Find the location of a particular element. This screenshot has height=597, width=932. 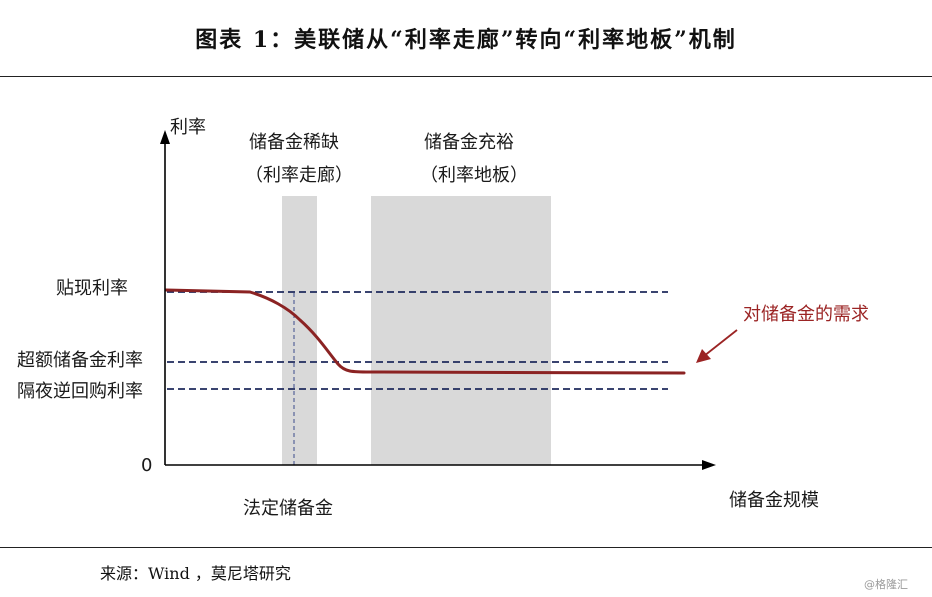

ample-region-subtitle: （利率地板） is located at coordinates (474, 175).